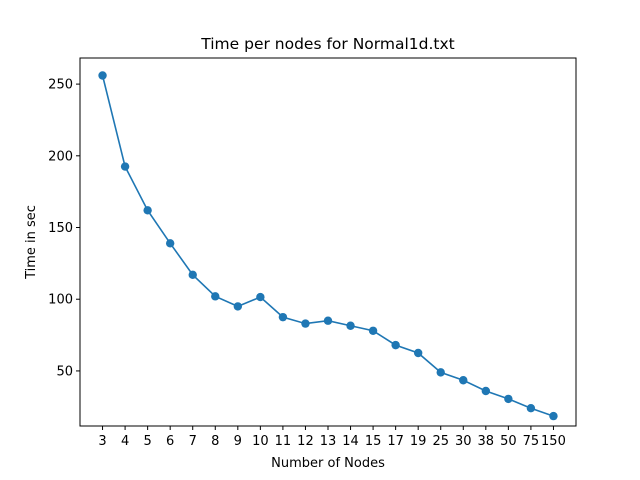  I want to click on x-tick-label: 9, so click(238, 441).